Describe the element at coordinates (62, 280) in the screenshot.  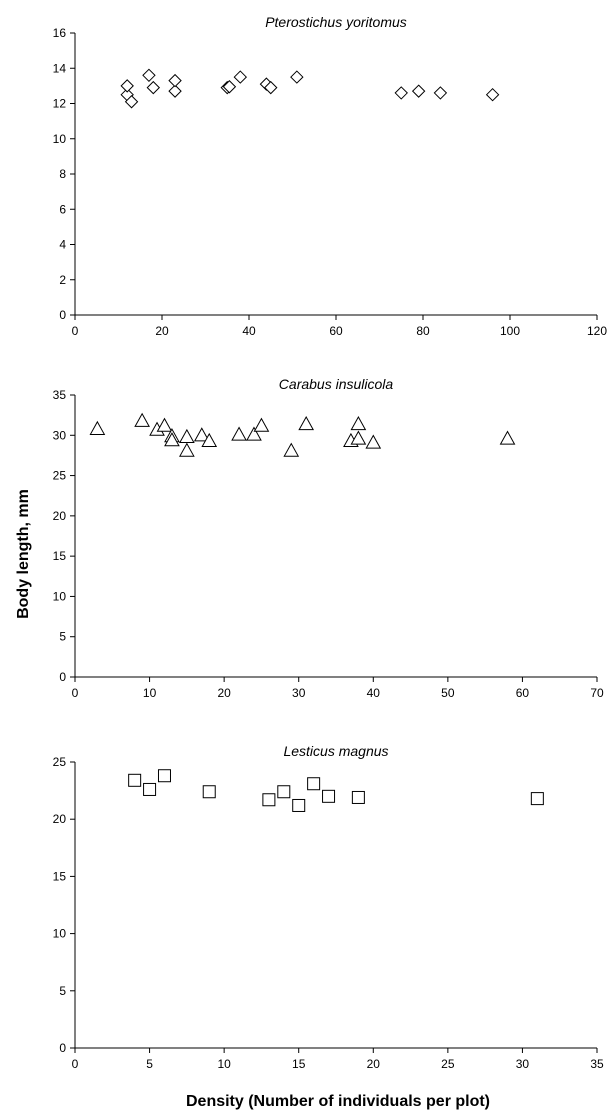
I see `y-tick-label: 2` at that location.